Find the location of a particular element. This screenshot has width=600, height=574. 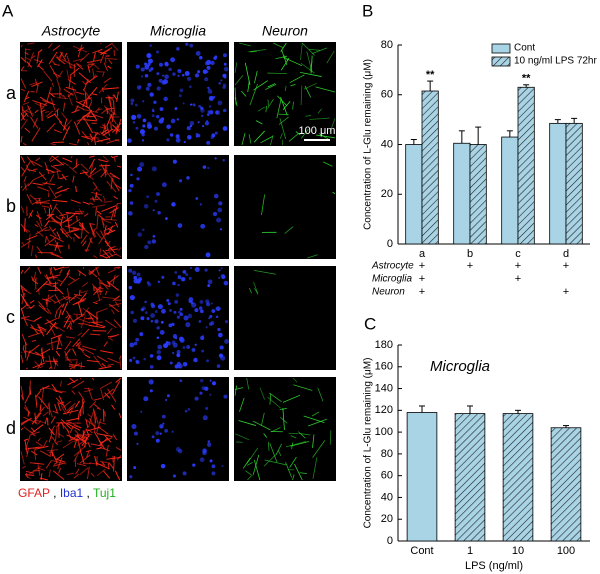

row-label: b is located at coordinates (11, 206).